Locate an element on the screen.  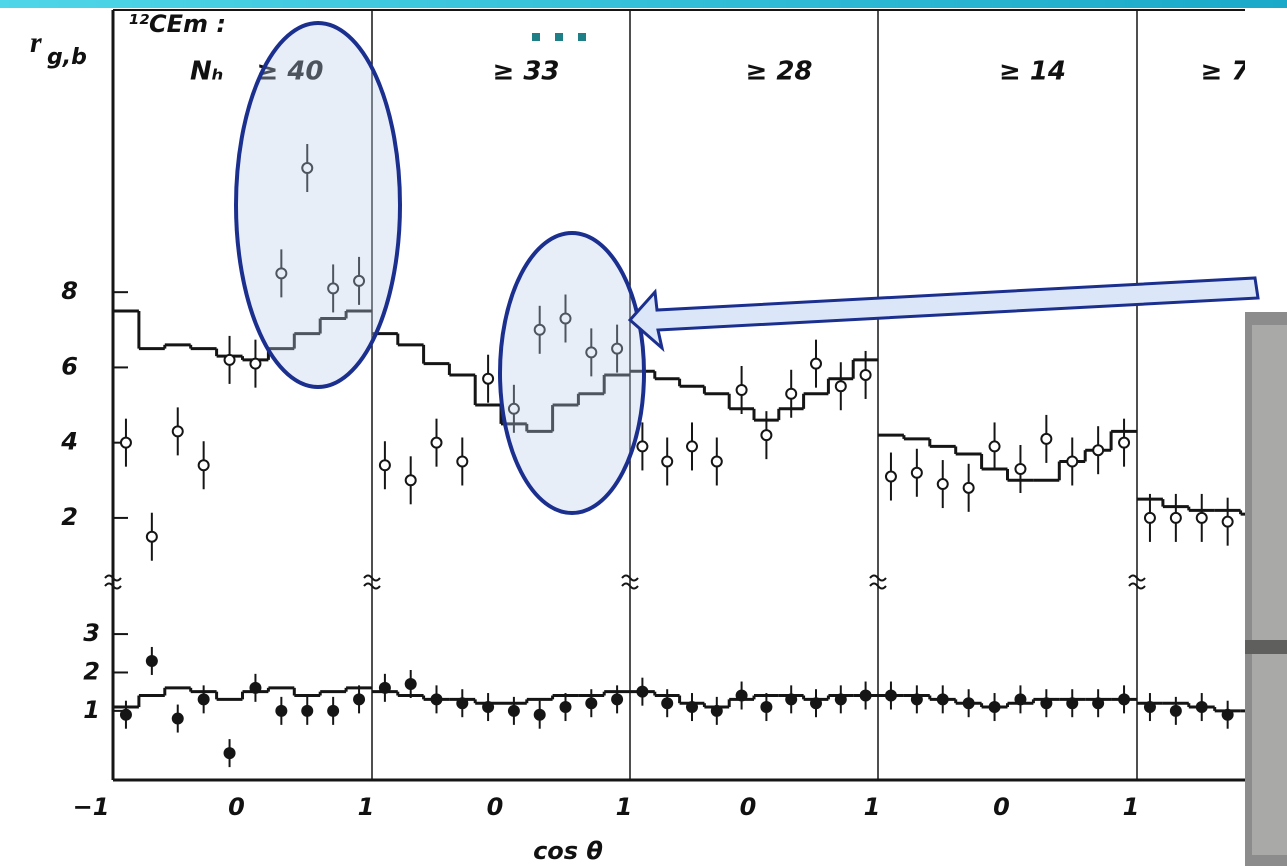
ellipsis is located at coordinates (559, 37).